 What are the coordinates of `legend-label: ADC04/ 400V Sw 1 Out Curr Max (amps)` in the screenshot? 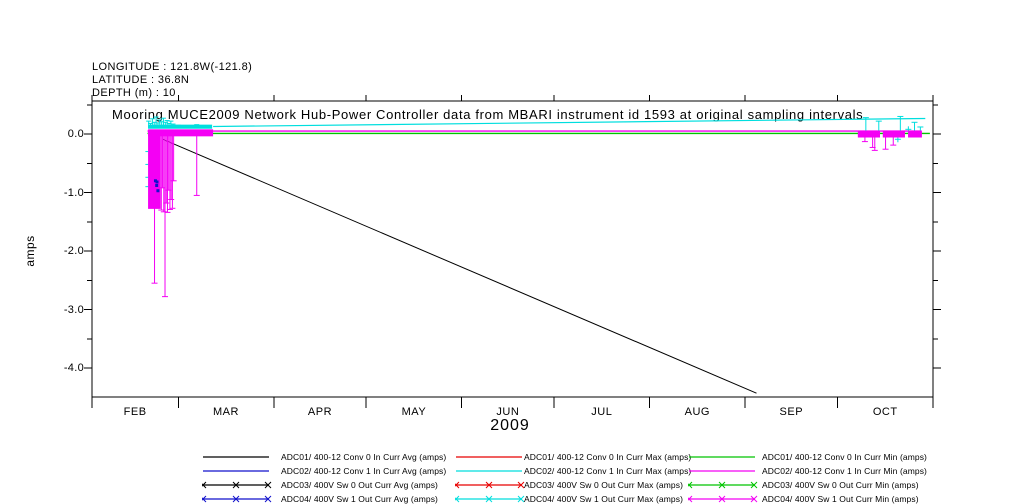 It's located at (604, 499).